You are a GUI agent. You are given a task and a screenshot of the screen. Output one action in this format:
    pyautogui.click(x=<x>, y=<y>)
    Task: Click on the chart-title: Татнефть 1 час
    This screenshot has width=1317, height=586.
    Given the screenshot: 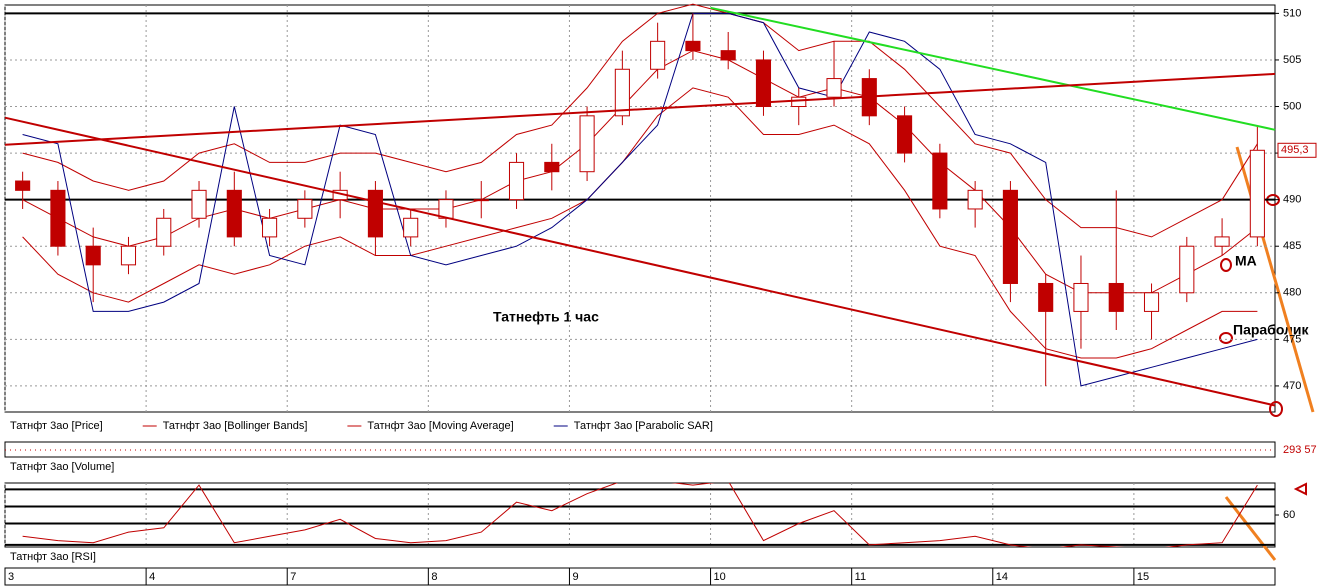 What is the action you would take?
    pyautogui.click(x=546, y=317)
    